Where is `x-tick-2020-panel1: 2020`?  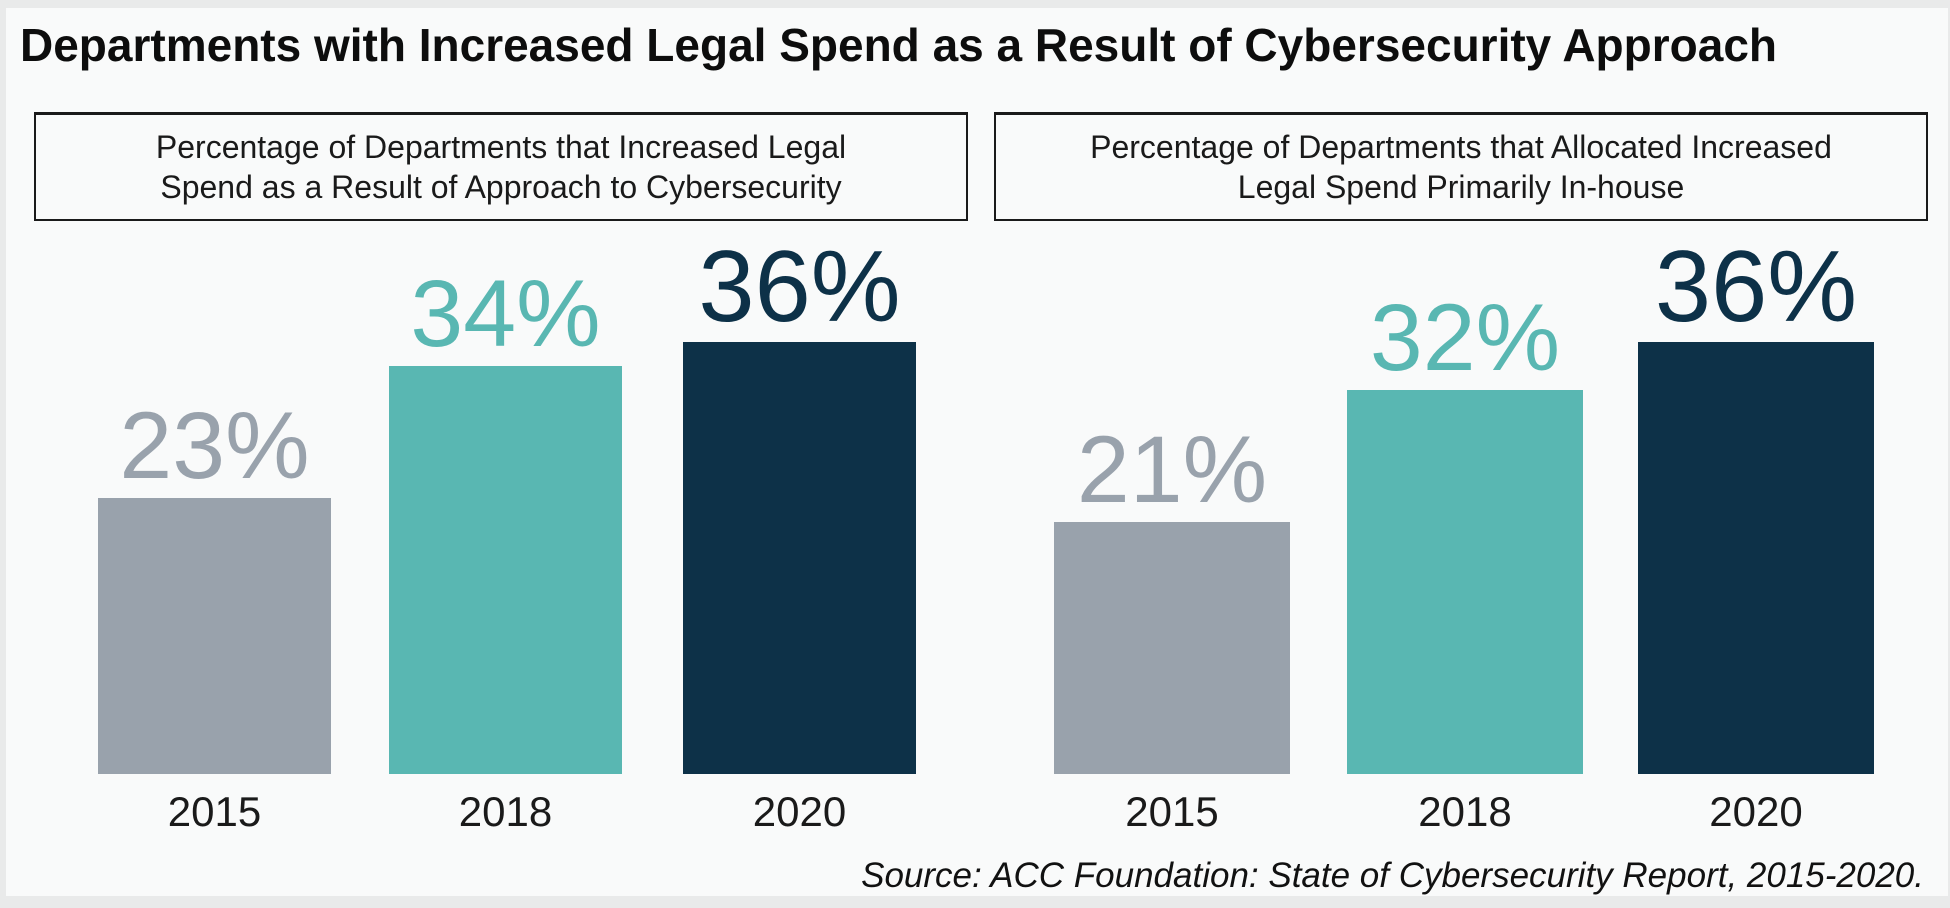 x-tick-2020-panel1: 2020 is located at coordinates (799, 812).